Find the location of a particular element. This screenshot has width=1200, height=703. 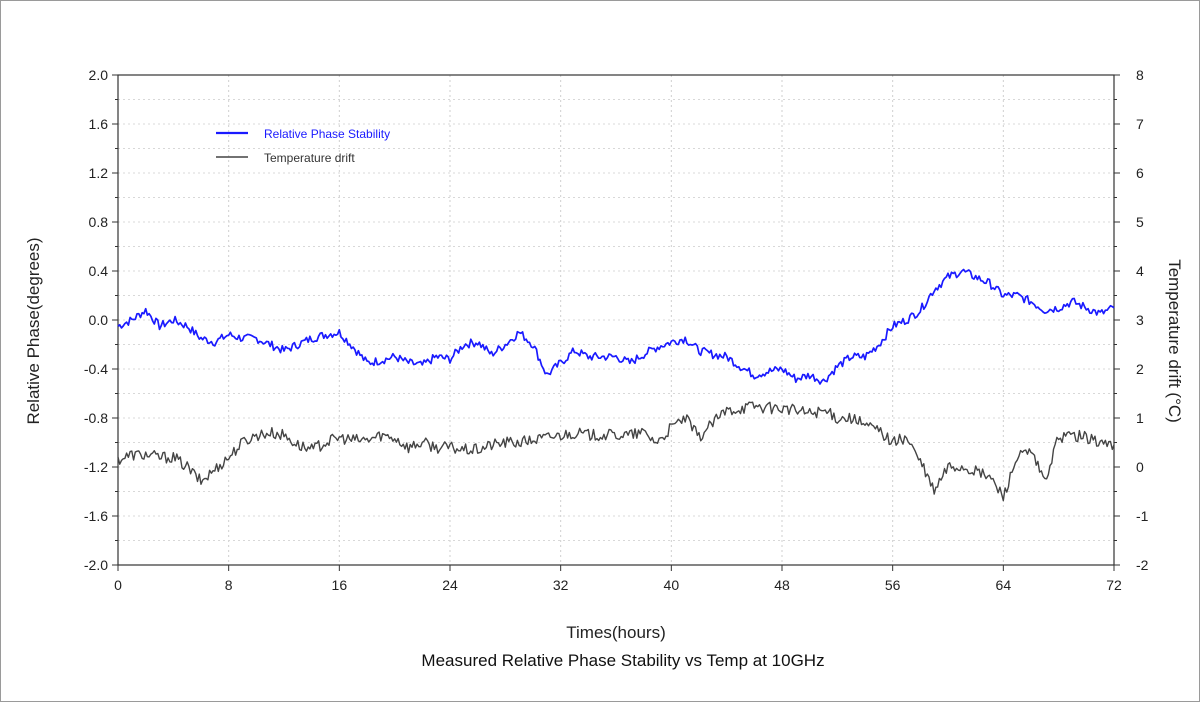

y-axis-ticks: 2.0 1.6 1.2 0.8 0.4 0.0 -0.4 -0.8 -1.2 -1.6 -2.0 is located at coordinates (101, 320).